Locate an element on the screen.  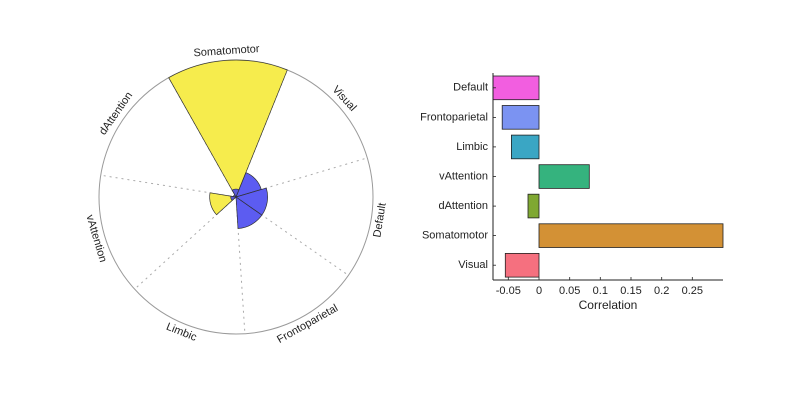
polar-label-somatomotor: Somatomotor is located at coordinates (226, 51).